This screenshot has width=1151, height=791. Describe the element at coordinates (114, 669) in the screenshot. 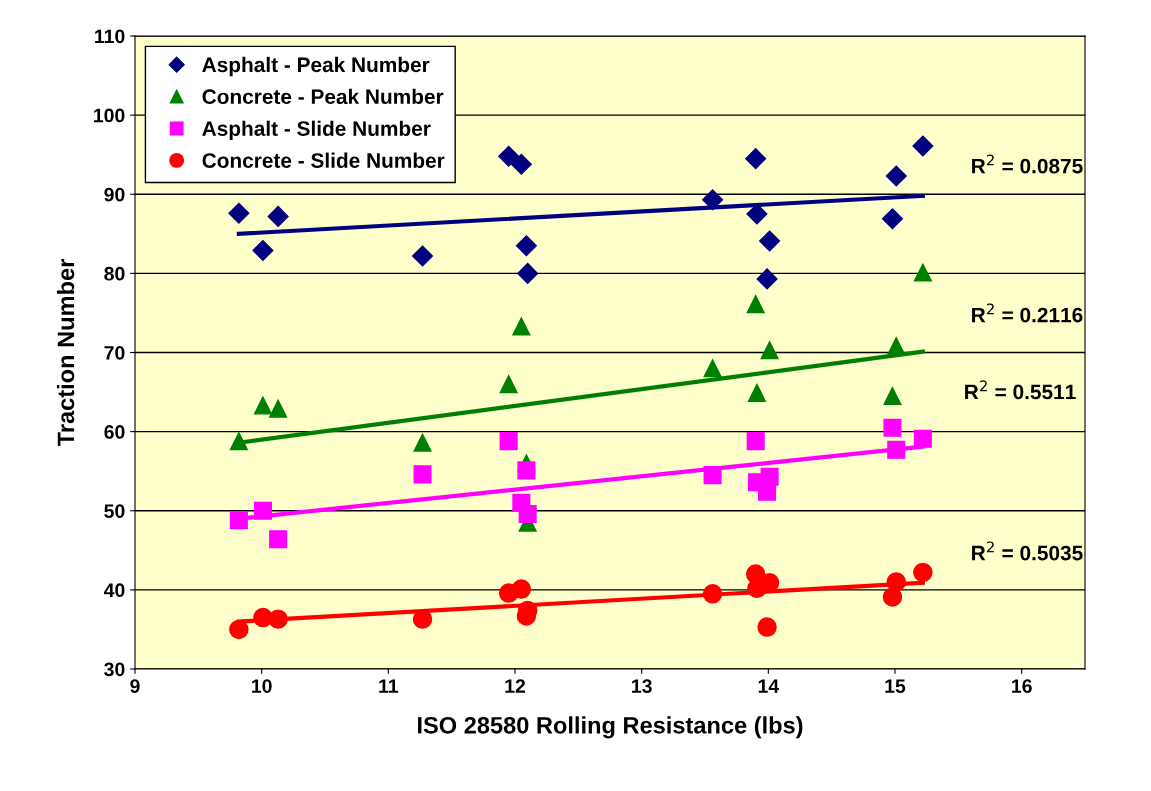

I see `y-tick-label: 30` at that location.